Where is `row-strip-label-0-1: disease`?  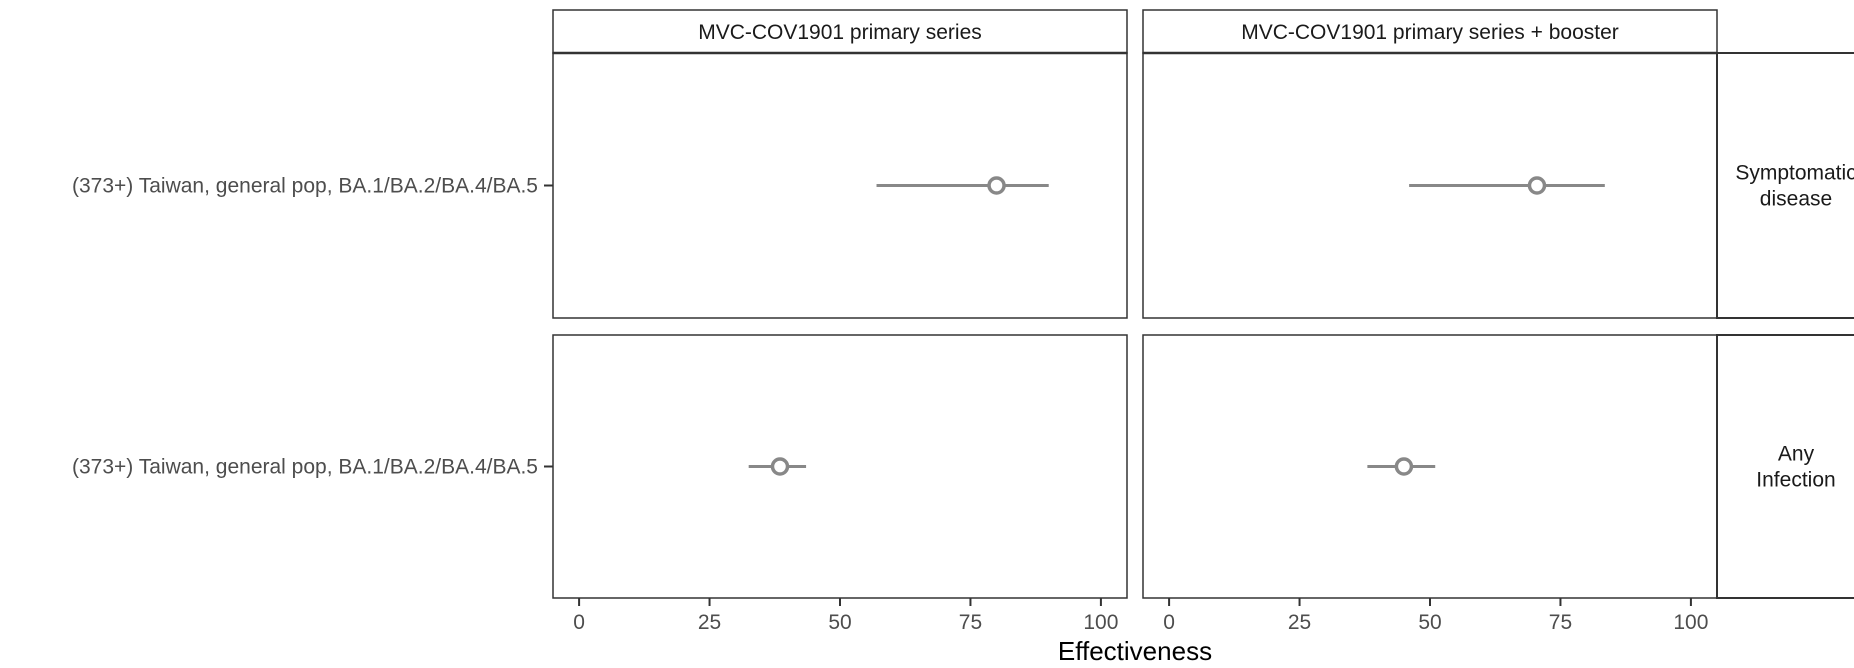
row-strip-label-0-1: disease is located at coordinates (1796, 199).